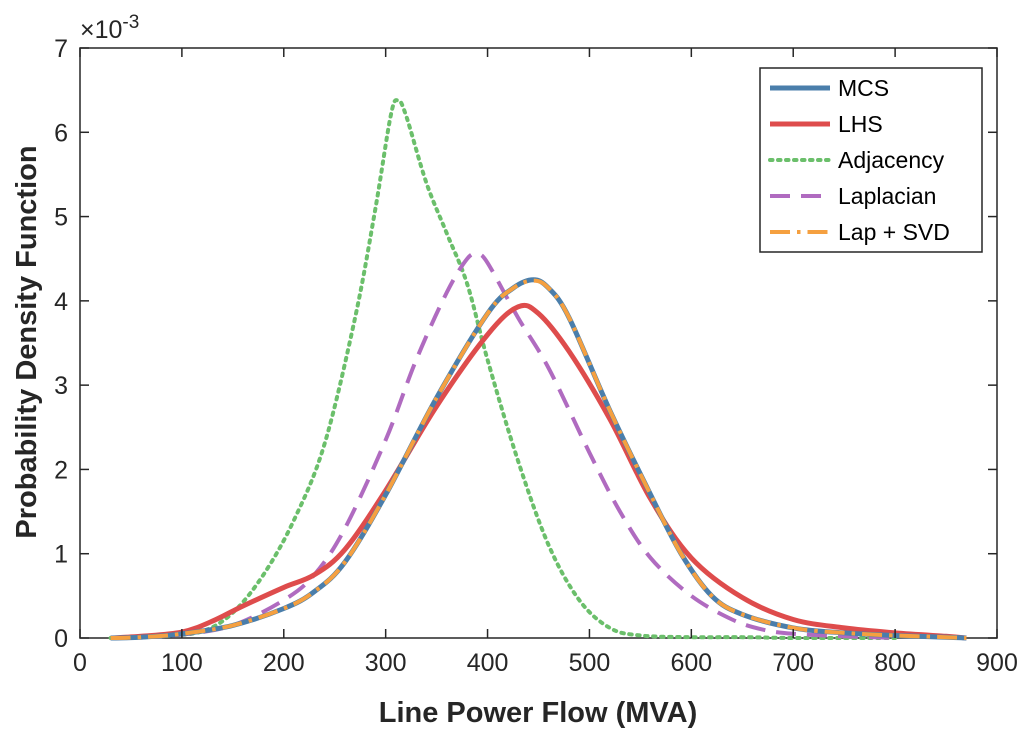 The image size is (1032, 734). I want to click on x-tick-label: 600, so click(691, 663).